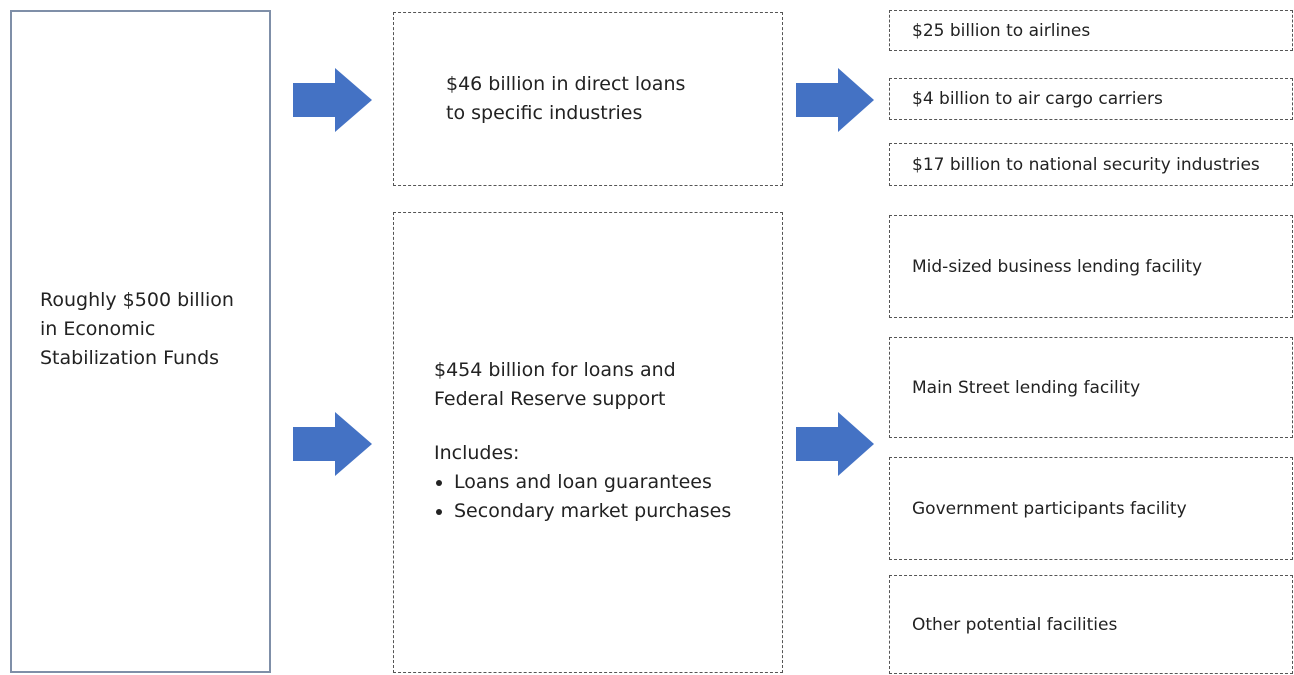  Describe the element at coordinates (1026, 387) in the screenshot. I see `item-text: Main Street lending facility` at that location.